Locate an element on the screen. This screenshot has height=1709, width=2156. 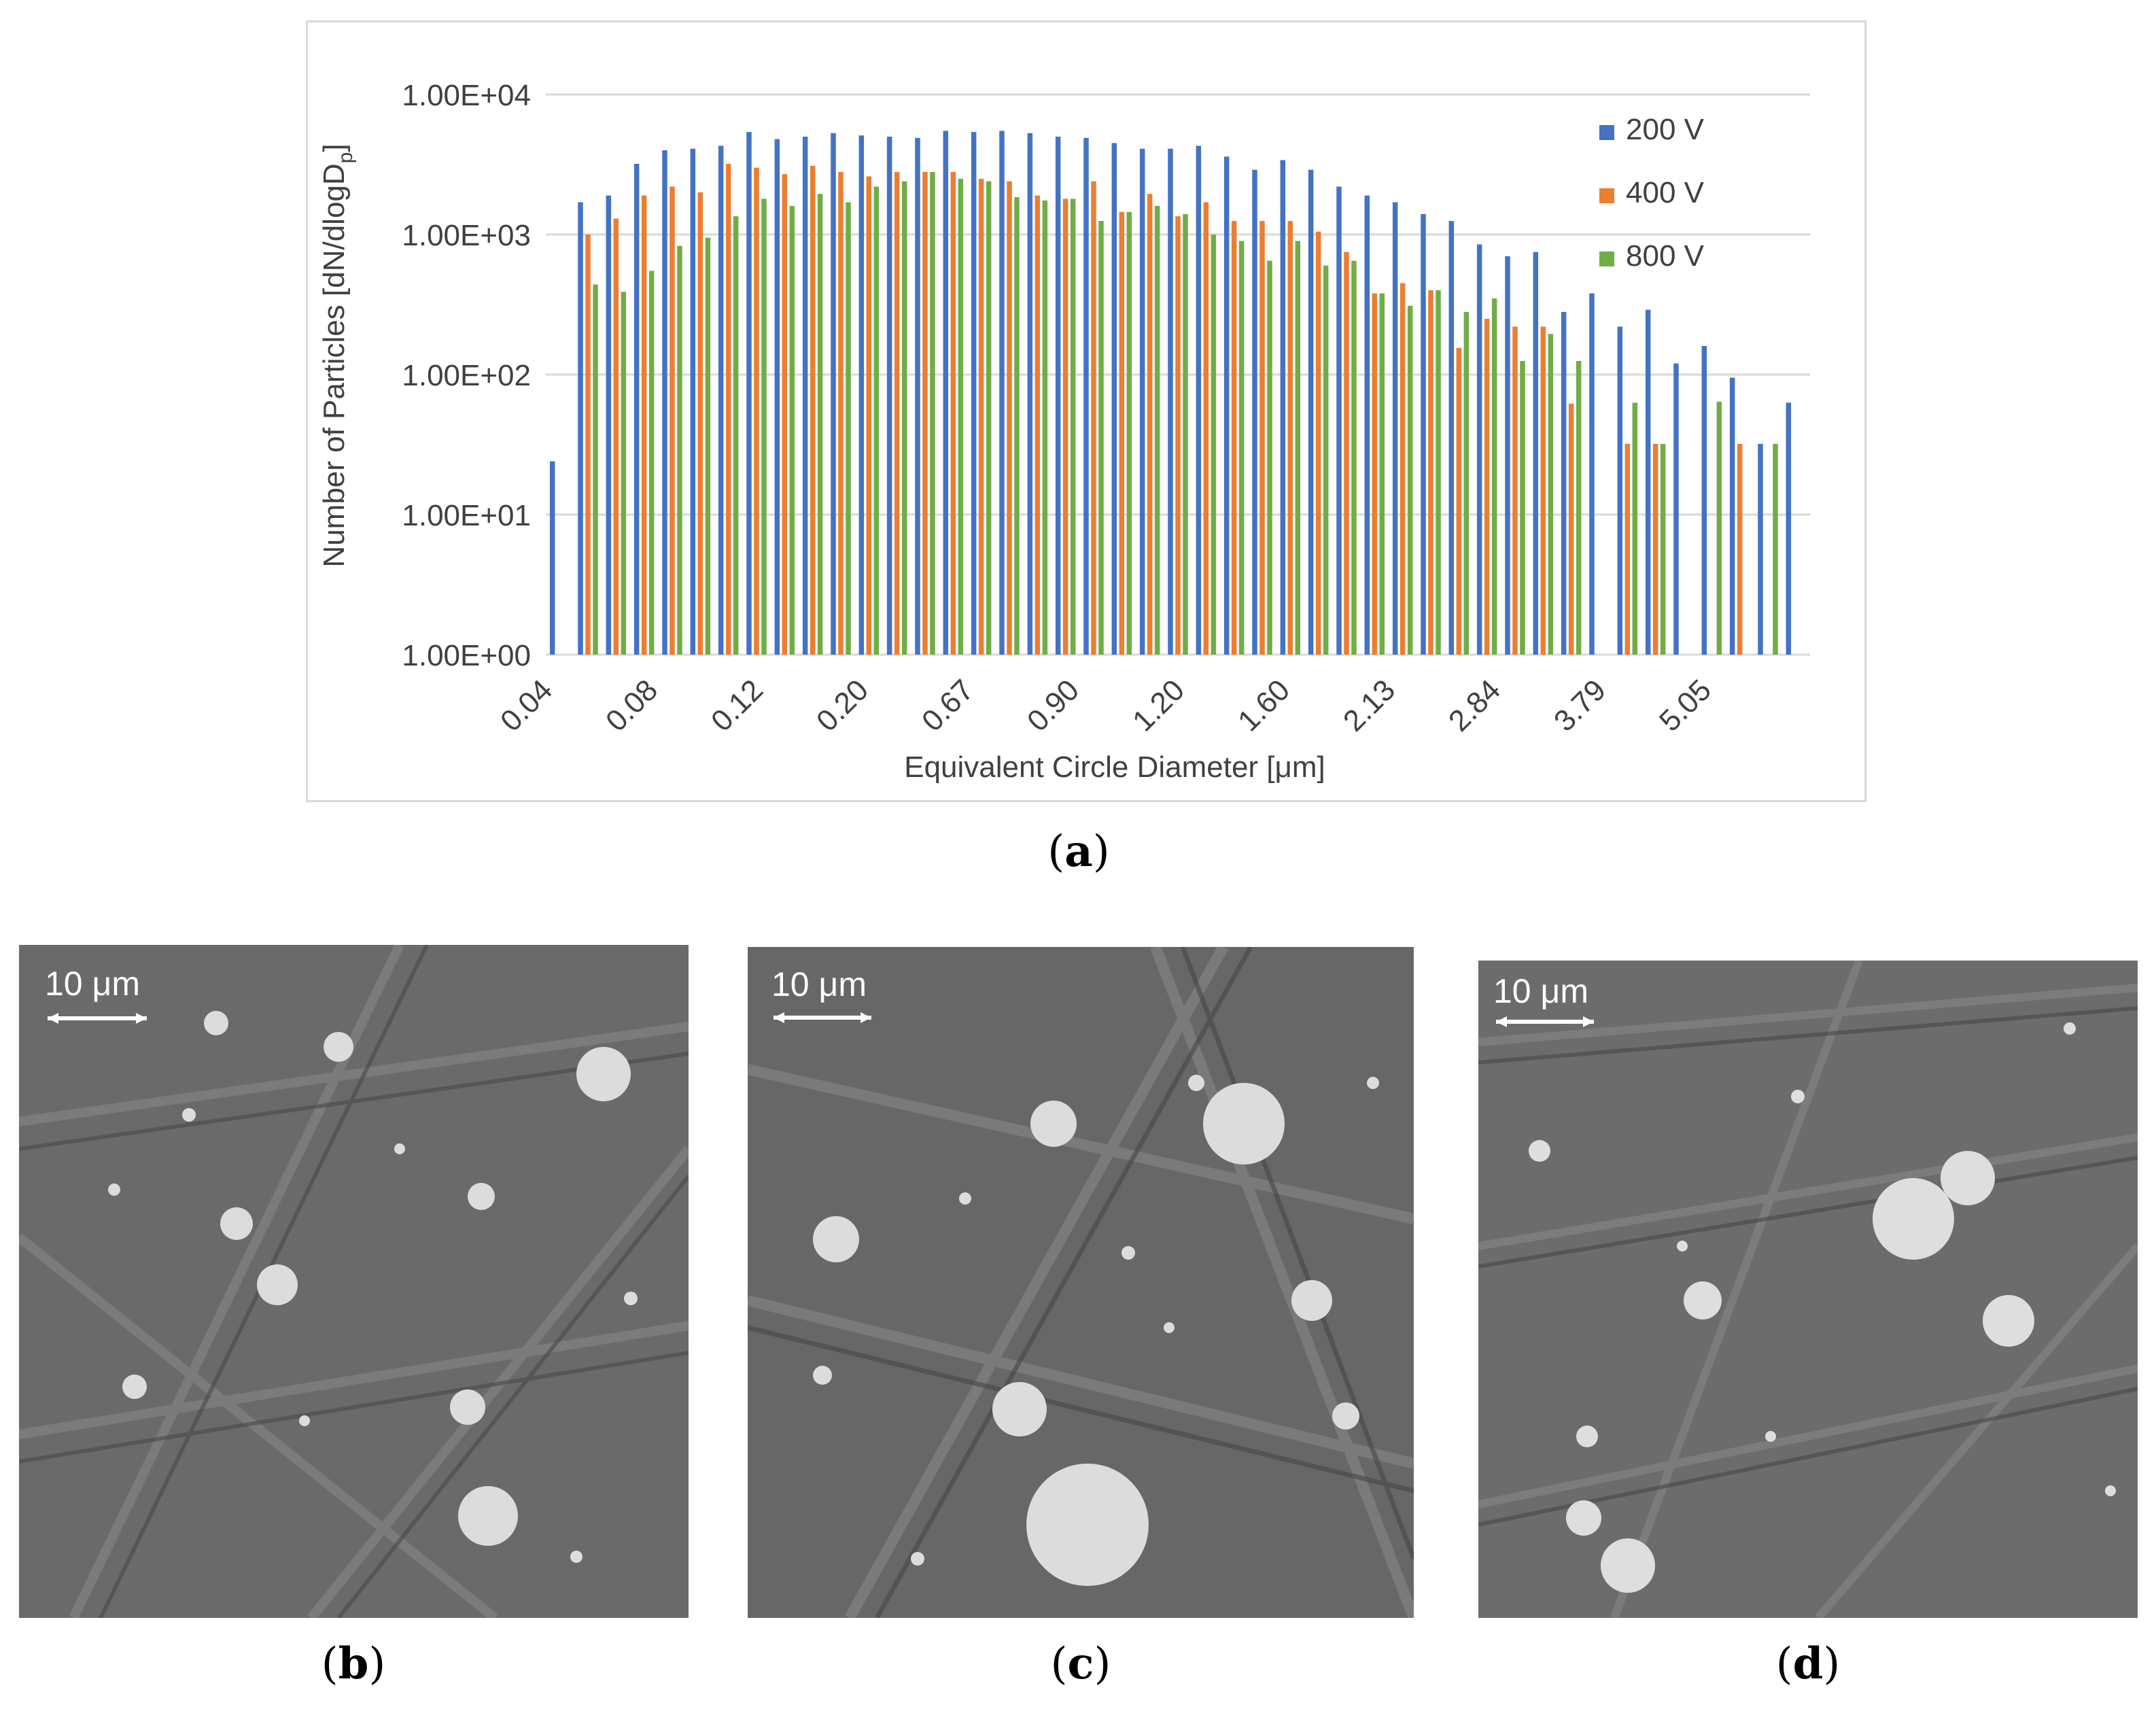
y-tick-label: 1.00E+00 is located at coordinates (466, 655).